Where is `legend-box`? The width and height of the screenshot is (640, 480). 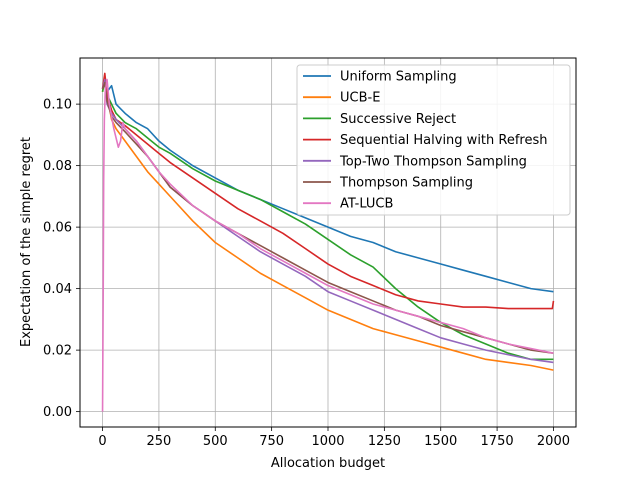 legend-box is located at coordinates (433, 140).